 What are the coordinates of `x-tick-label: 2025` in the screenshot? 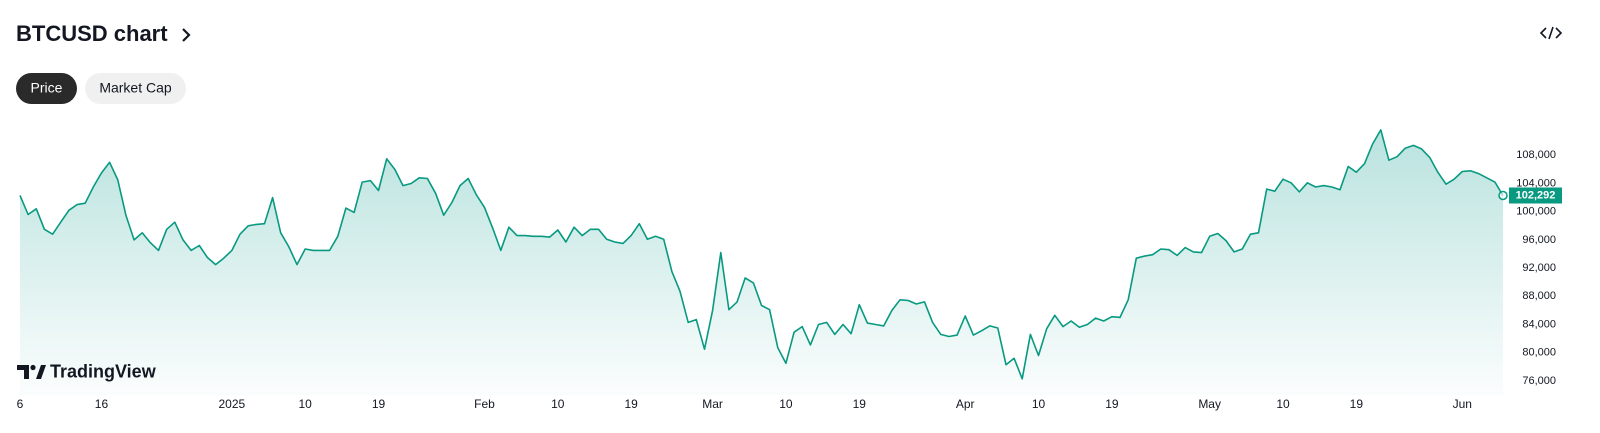 It's located at (232, 404).